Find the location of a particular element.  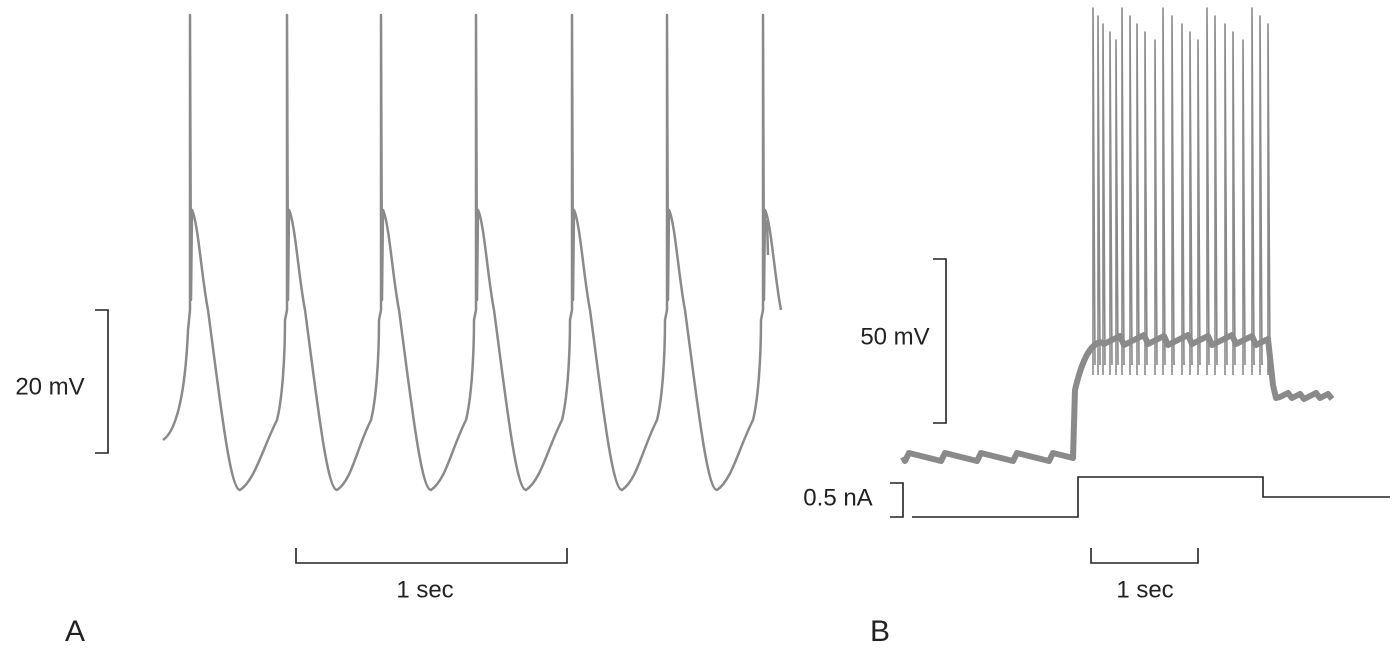

voltage-trace is located at coordinates (1117, 398).